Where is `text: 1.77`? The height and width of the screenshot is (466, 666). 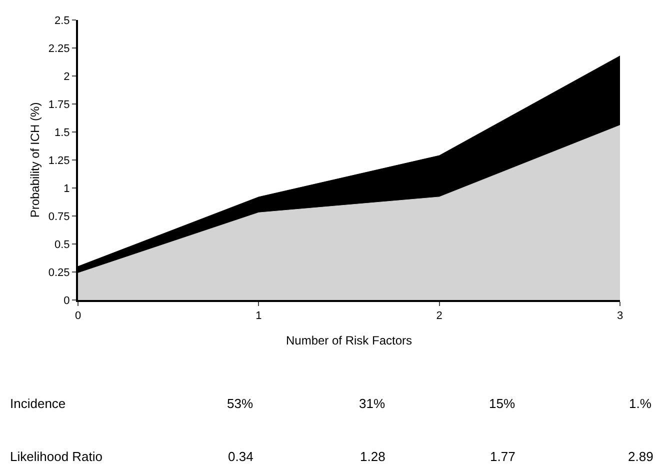 text: 1.77 is located at coordinates (503, 456).